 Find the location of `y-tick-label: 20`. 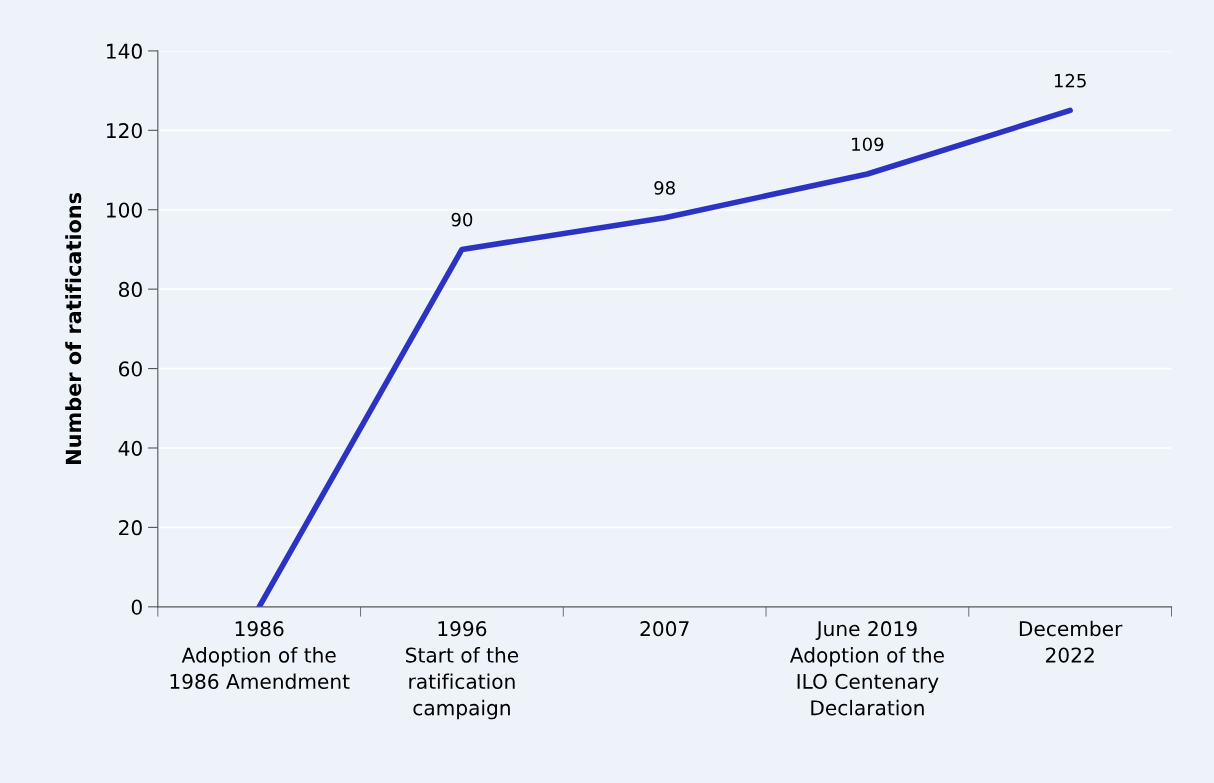

y-tick-label: 20 is located at coordinates (130, 528).